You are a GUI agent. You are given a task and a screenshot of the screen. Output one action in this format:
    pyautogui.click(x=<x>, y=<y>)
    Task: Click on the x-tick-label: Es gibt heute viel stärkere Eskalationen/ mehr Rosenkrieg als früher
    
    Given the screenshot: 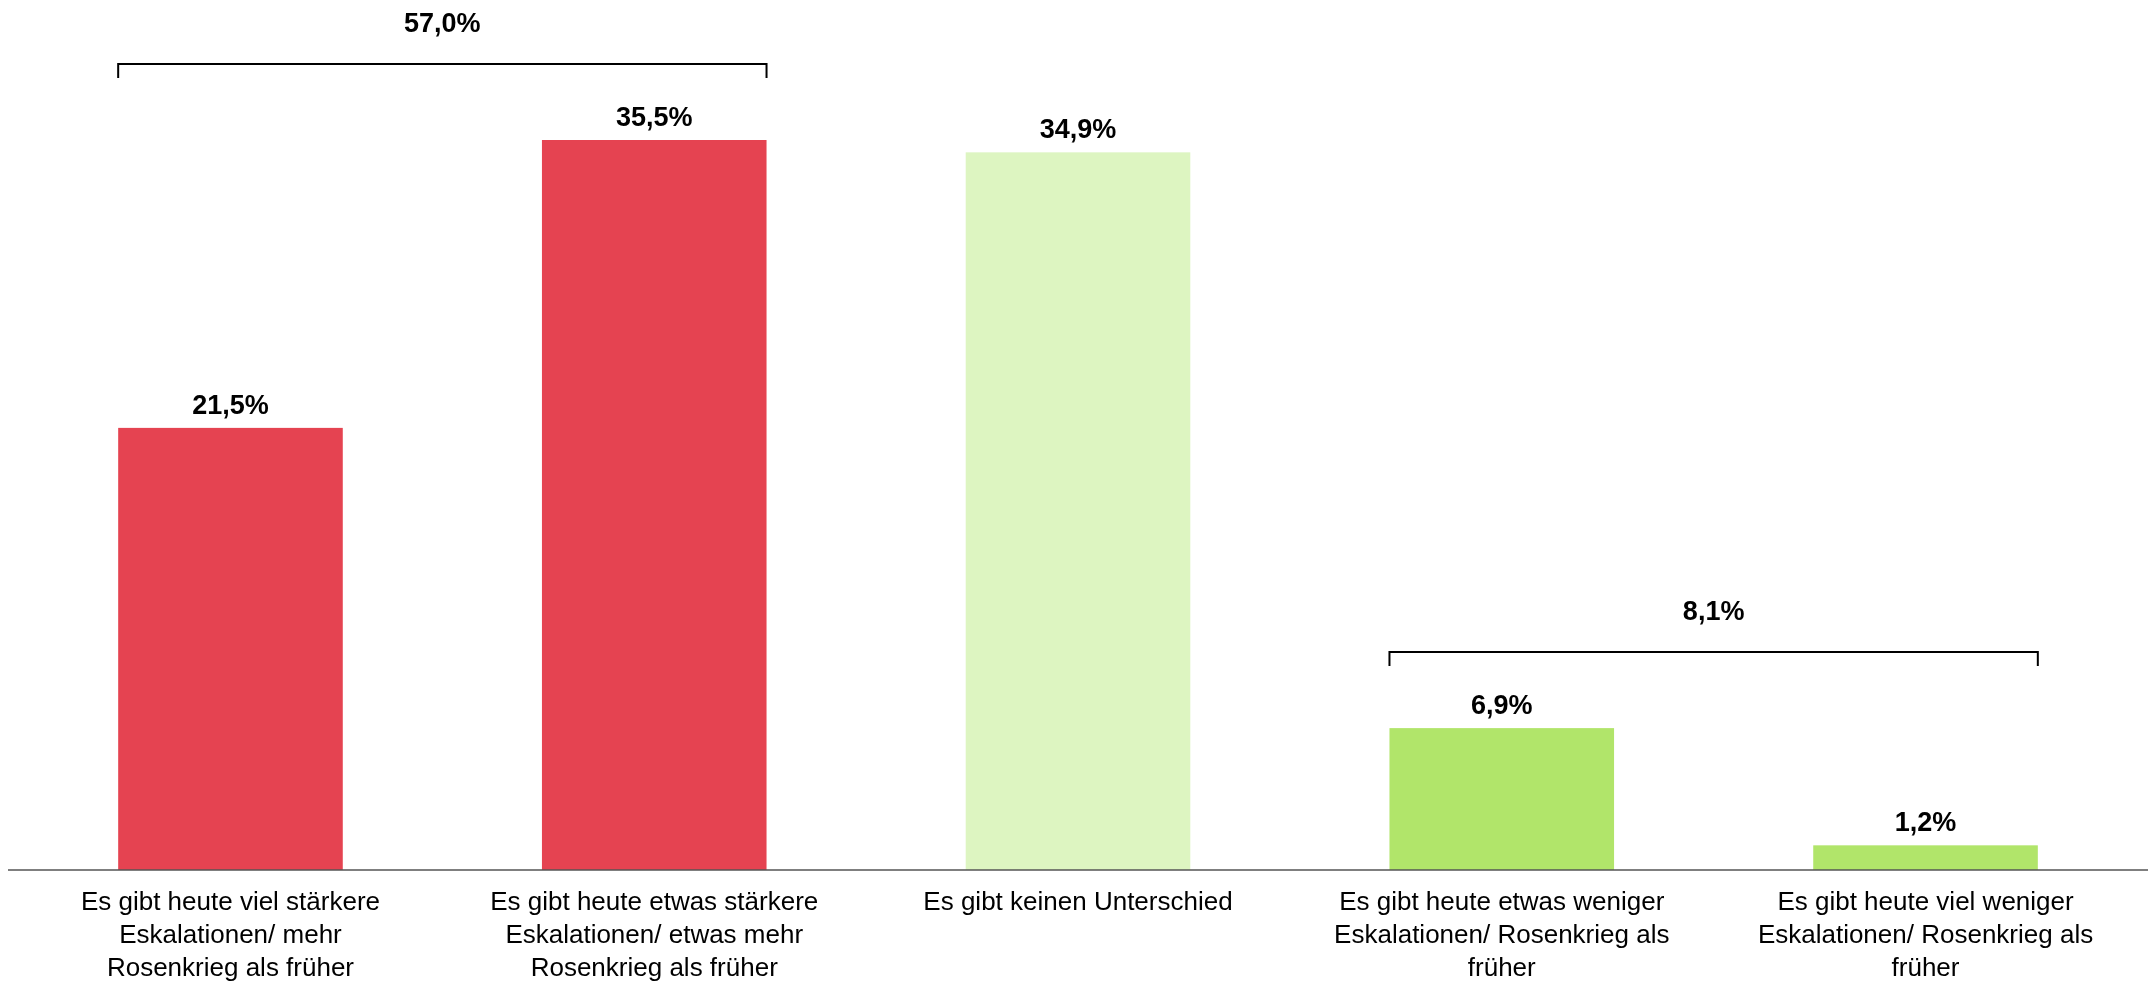 What is the action you would take?
    pyautogui.click(x=230, y=934)
    